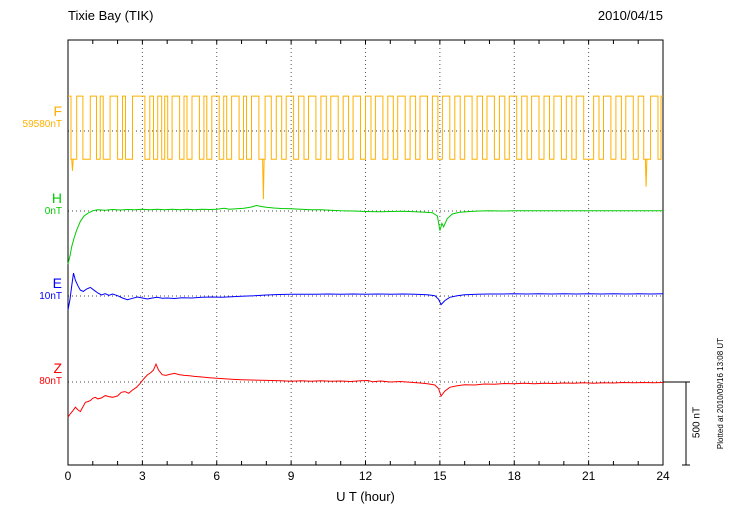 This screenshot has height=520, width=730. I want to click on channel-letter: Z, so click(57, 368).